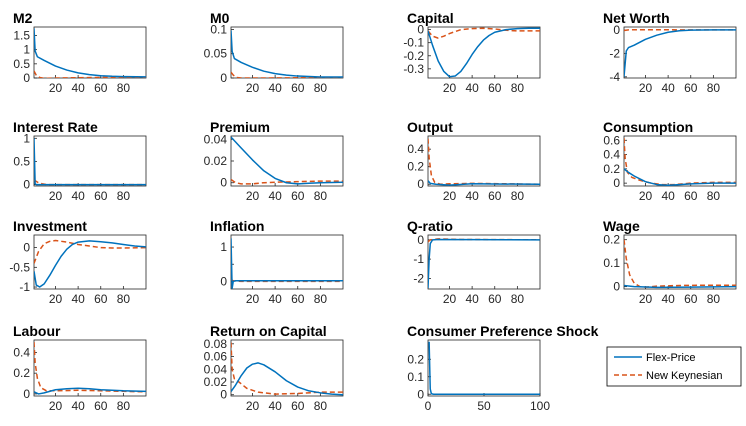 The height and width of the screenshot is (426, 746). What do you see at coordinates (24, 287) in the screenshot?
I see `y-tick-label-investment: -1` at bounding box center [24, 287].